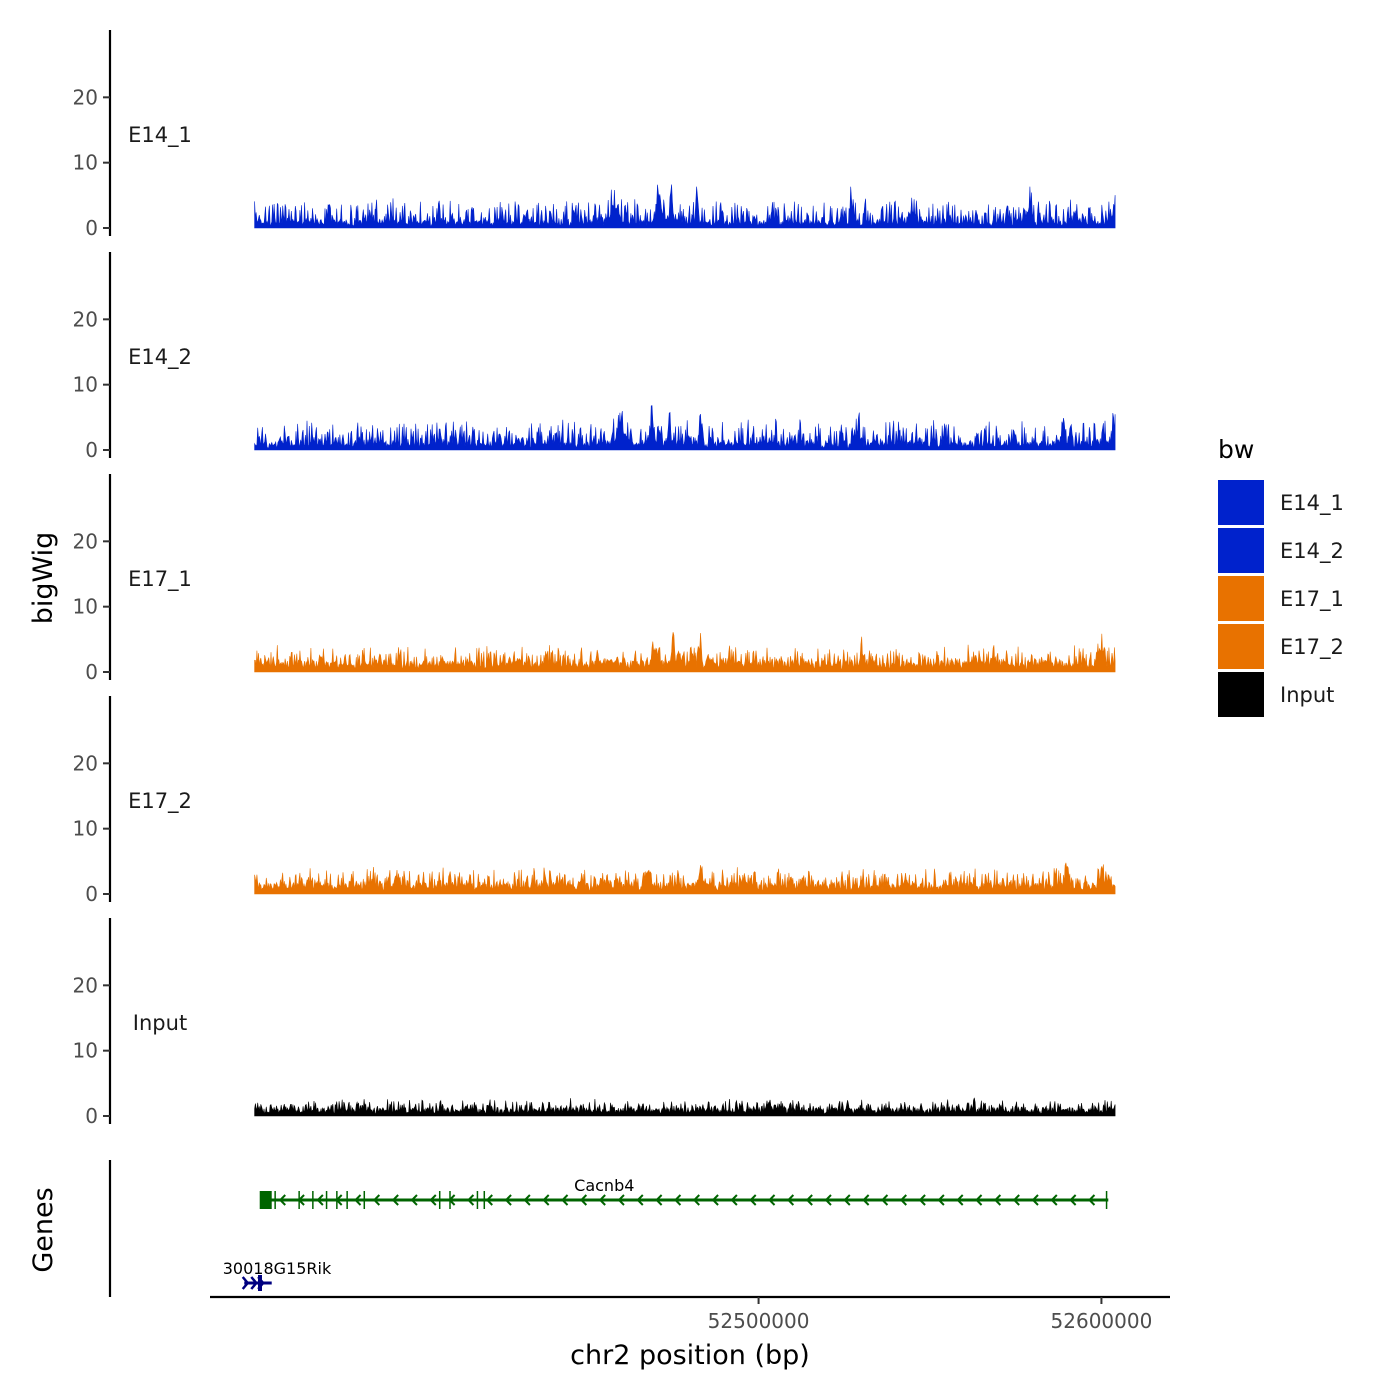 The image size is (1400, 1400). Describe the element at coordinates (1307, 695) in the screenshot. I see `legend-label: Input` at that location.